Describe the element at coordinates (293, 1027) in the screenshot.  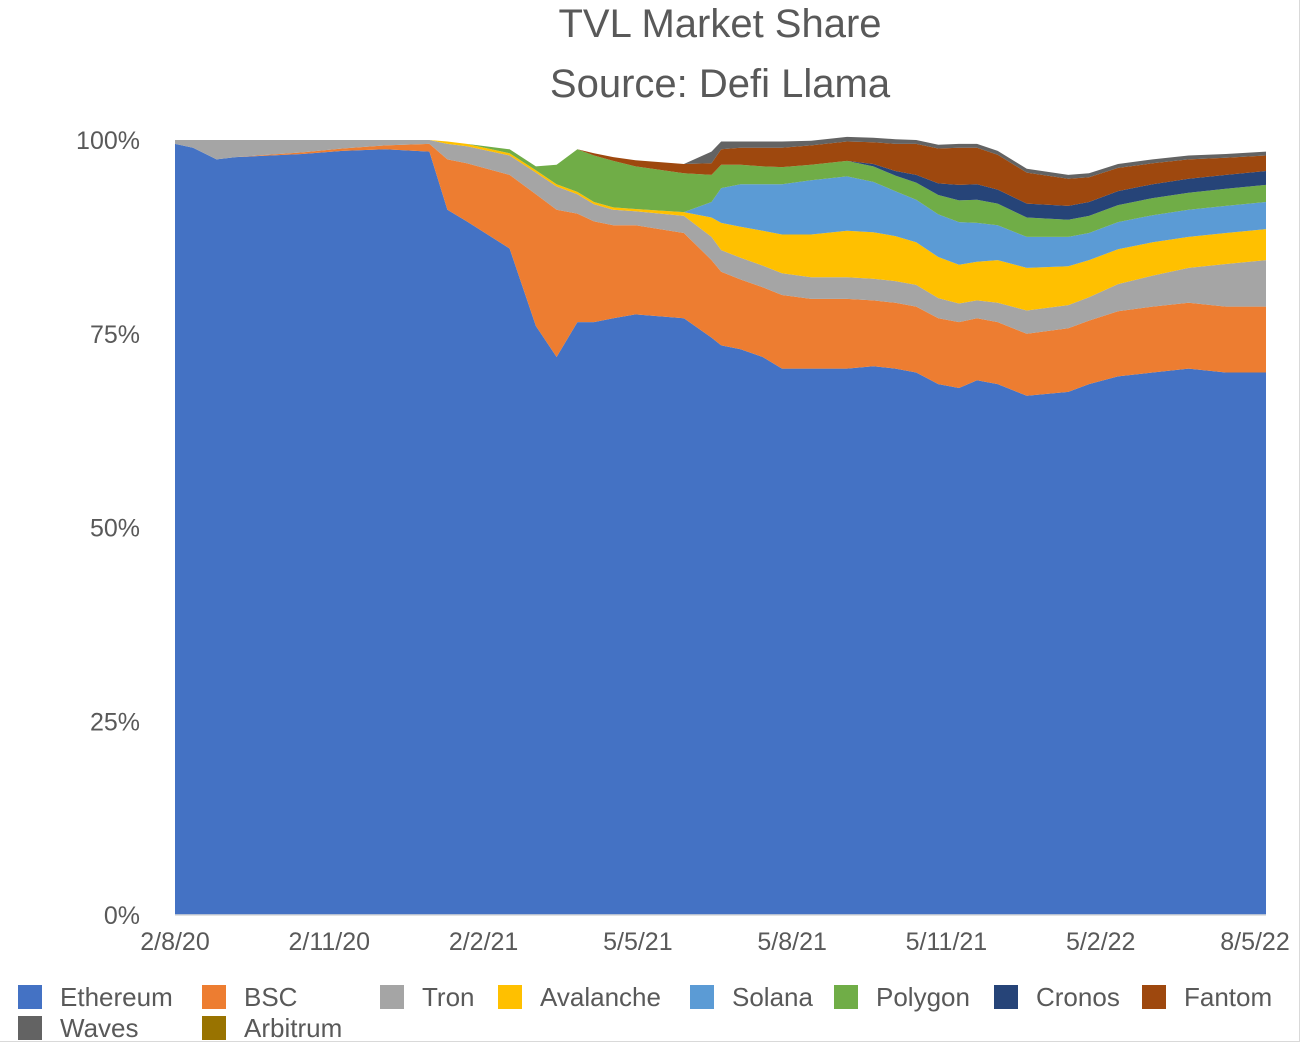
I see `legend-label: Arbitrum` at that location.